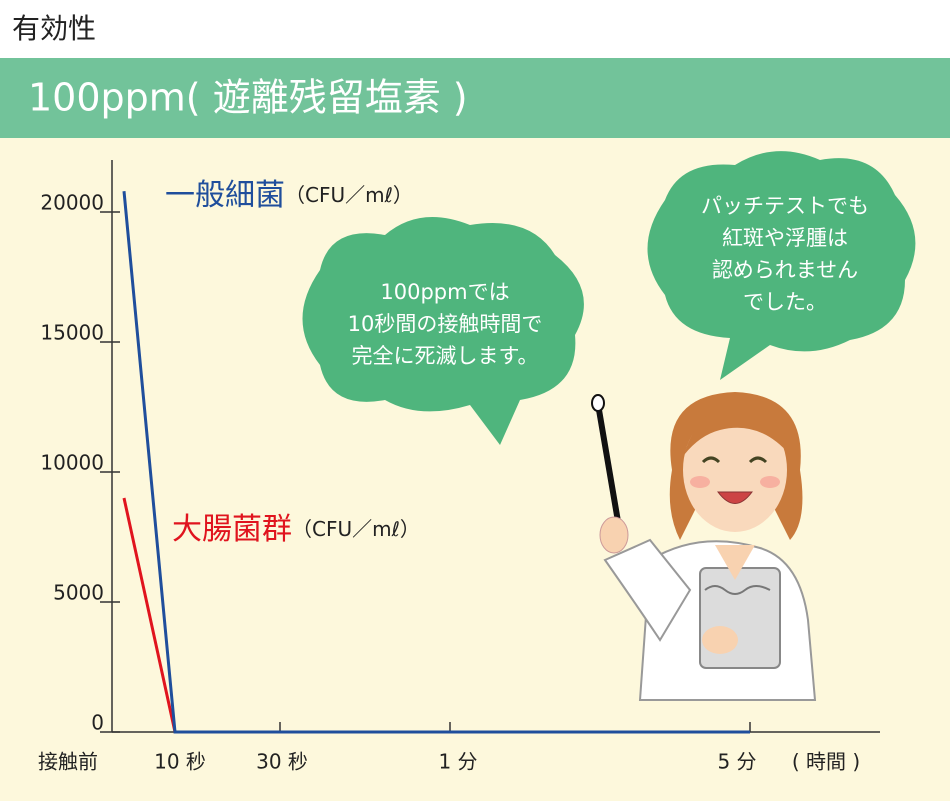  I want to click on y-tick-label: 10000, so click(72, 463).